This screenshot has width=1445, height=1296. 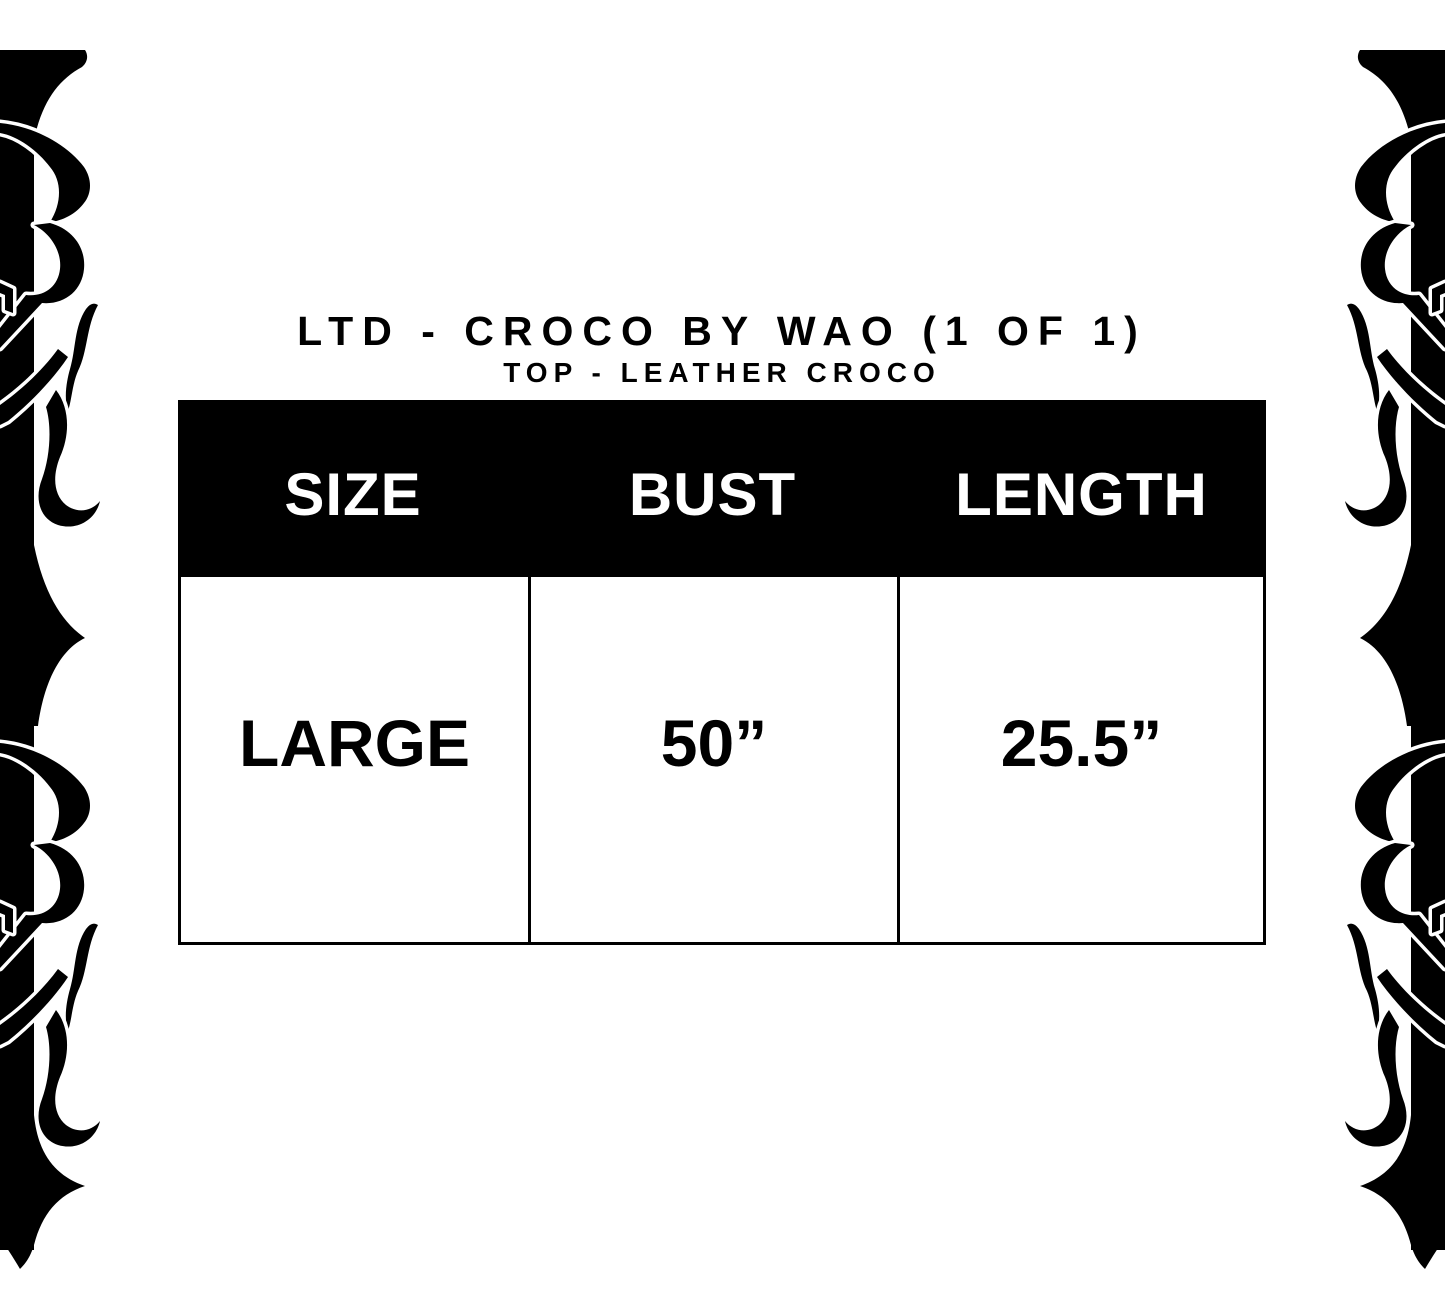 What do you see at coordinates (722, 372) in the screenshot?
I see `page-subtitle: TOP - LEATHER CROCO` at bounding box center [722, 372].